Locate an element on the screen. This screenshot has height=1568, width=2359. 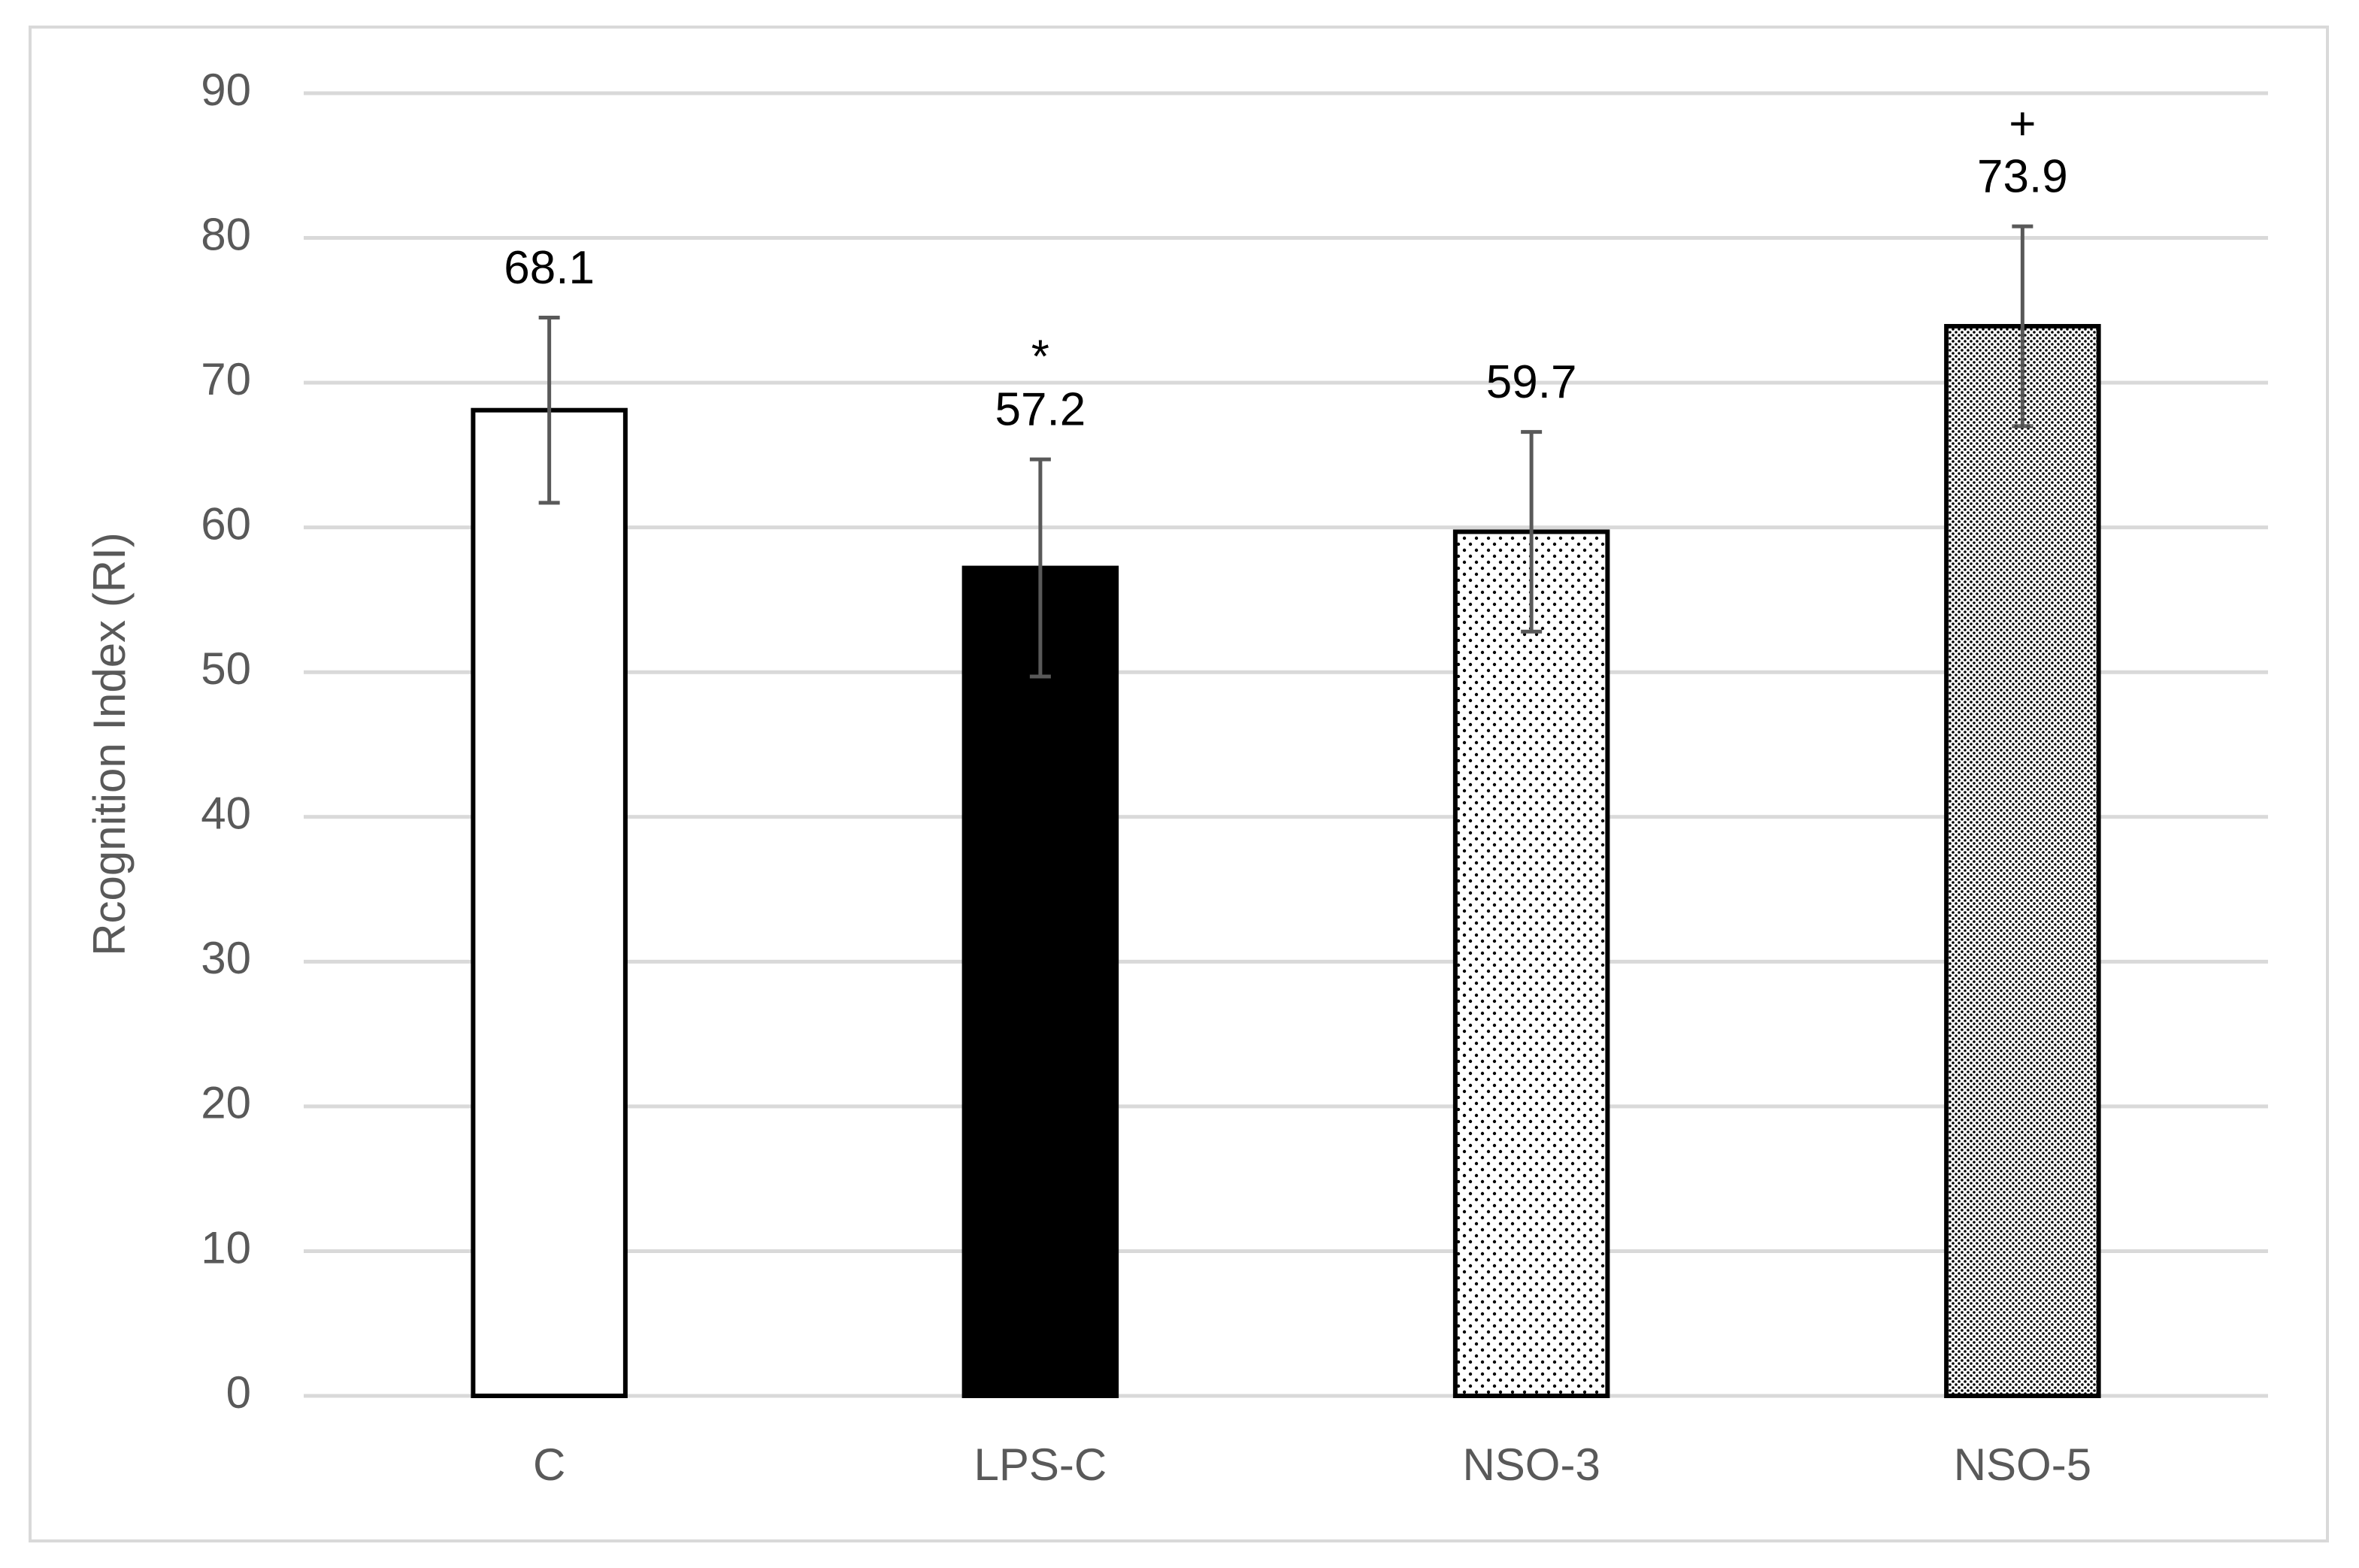
y-tick-label: 90 is located at coordinates (226, 90).